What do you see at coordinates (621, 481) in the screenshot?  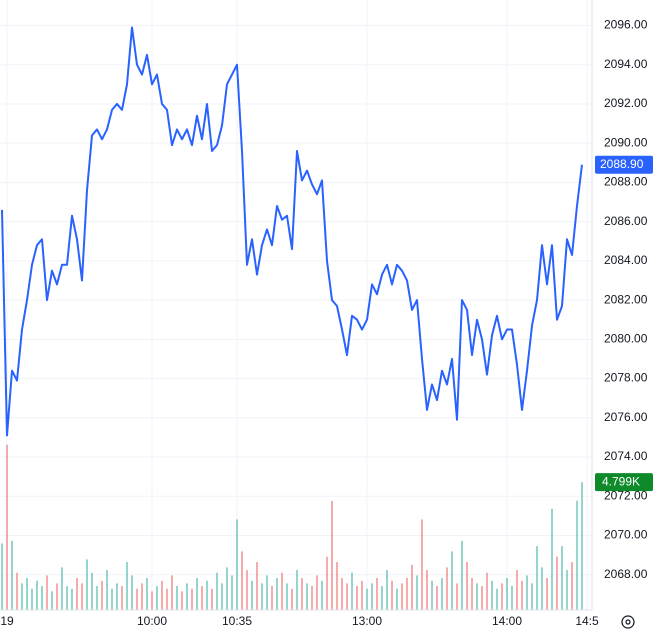 I see `last-volume-label: 4.799K` at bounding box center [621, 481].